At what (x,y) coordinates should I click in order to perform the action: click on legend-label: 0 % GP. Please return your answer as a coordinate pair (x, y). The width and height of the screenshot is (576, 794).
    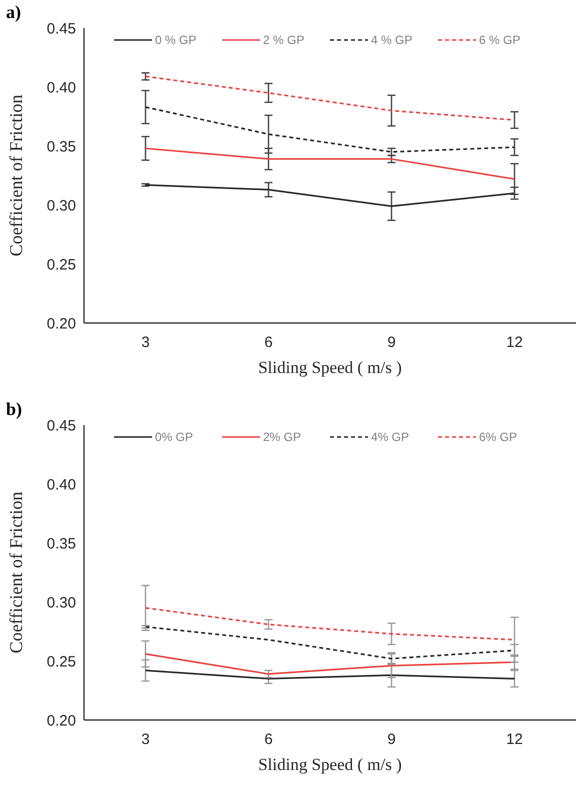
    Looking at the image, I should click on (175, 40).